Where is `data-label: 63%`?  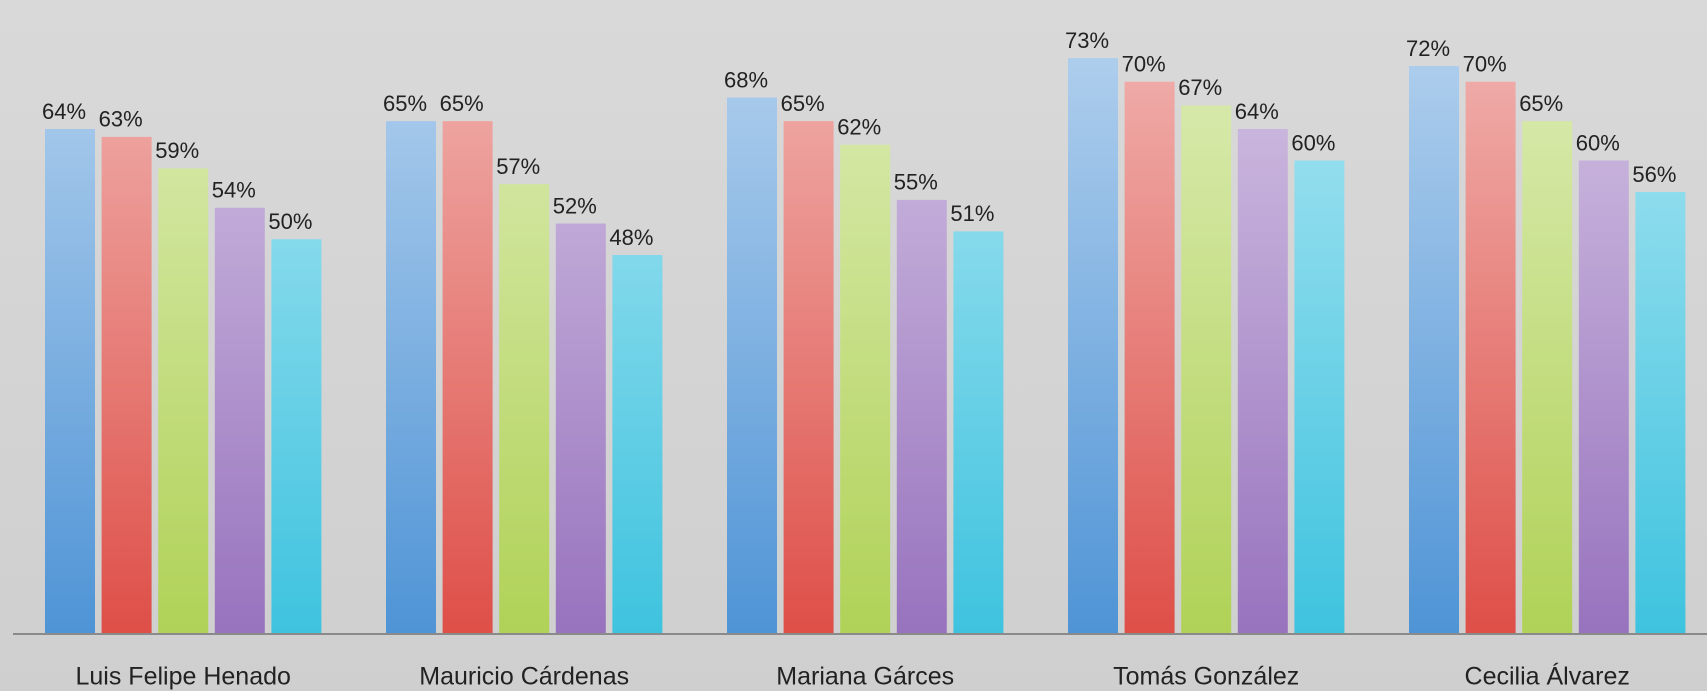 data-label: 63% is located at coordinates (121, 119).